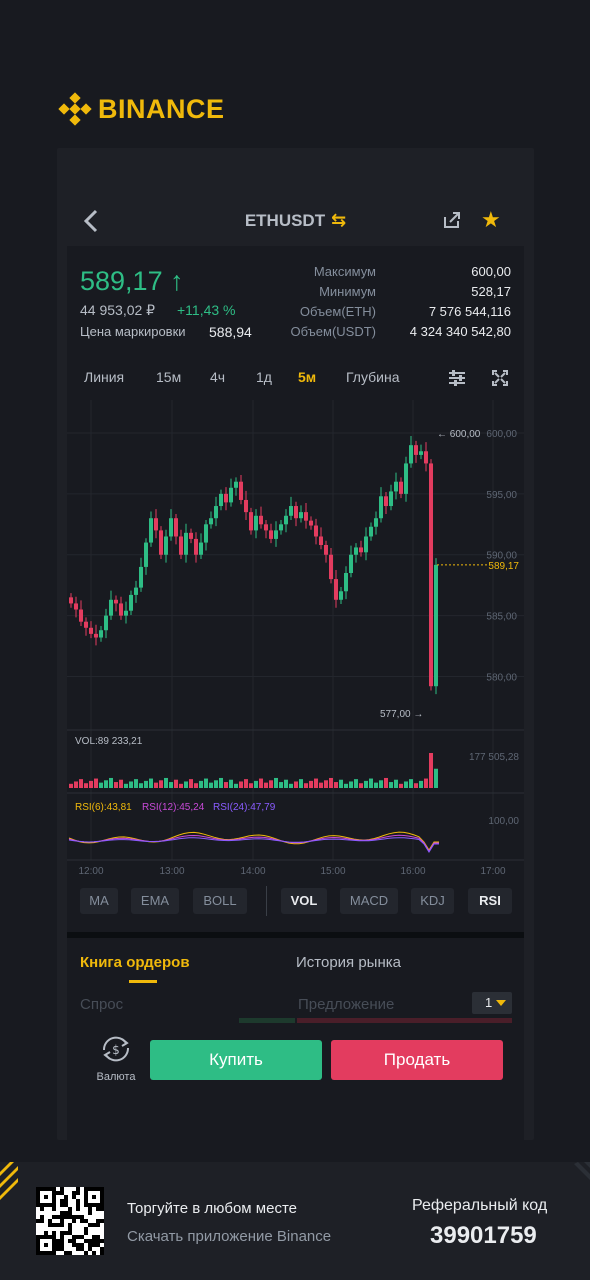 The height and width of the screenshot is (1280, 590). I want to click on brand-name: BINANCE, so click(161, 108).